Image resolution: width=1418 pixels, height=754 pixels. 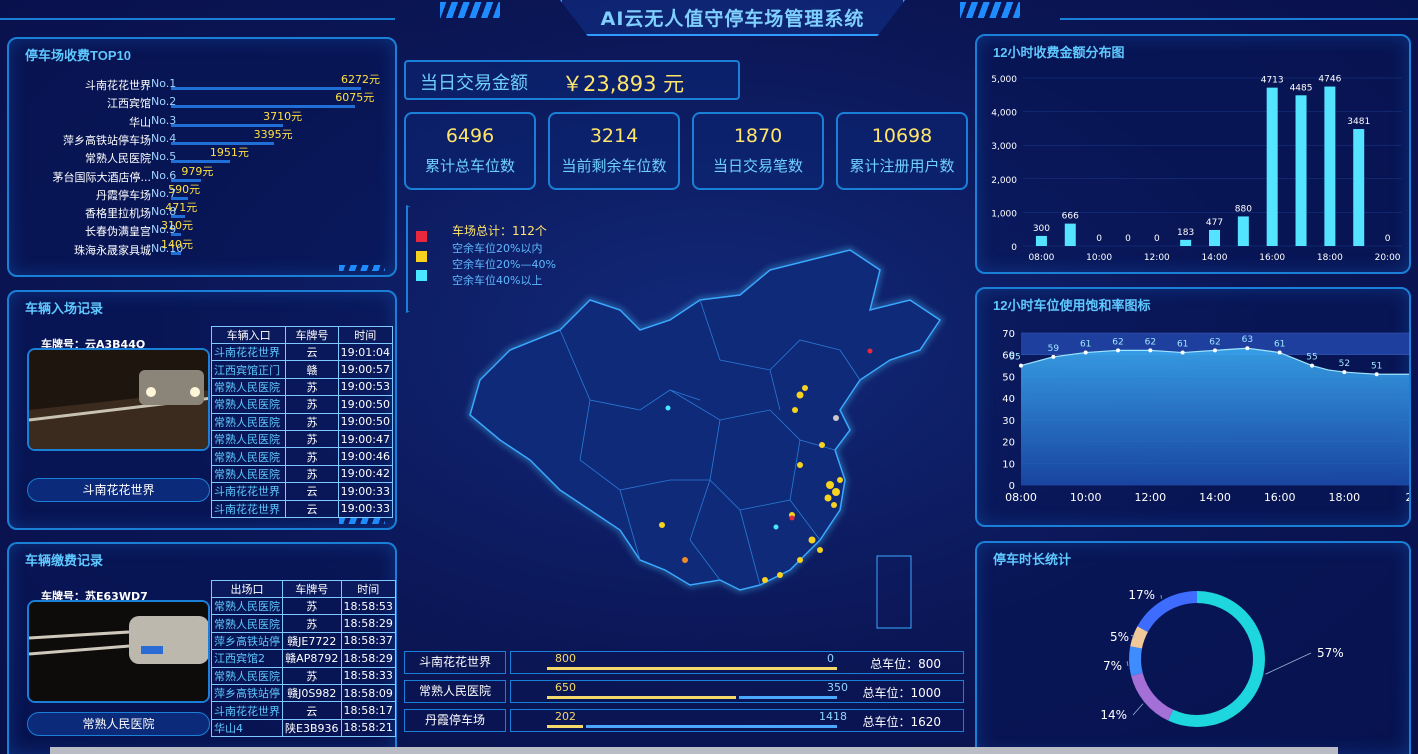 I want to click on entry-car-icon, so click(x=118, y=399).